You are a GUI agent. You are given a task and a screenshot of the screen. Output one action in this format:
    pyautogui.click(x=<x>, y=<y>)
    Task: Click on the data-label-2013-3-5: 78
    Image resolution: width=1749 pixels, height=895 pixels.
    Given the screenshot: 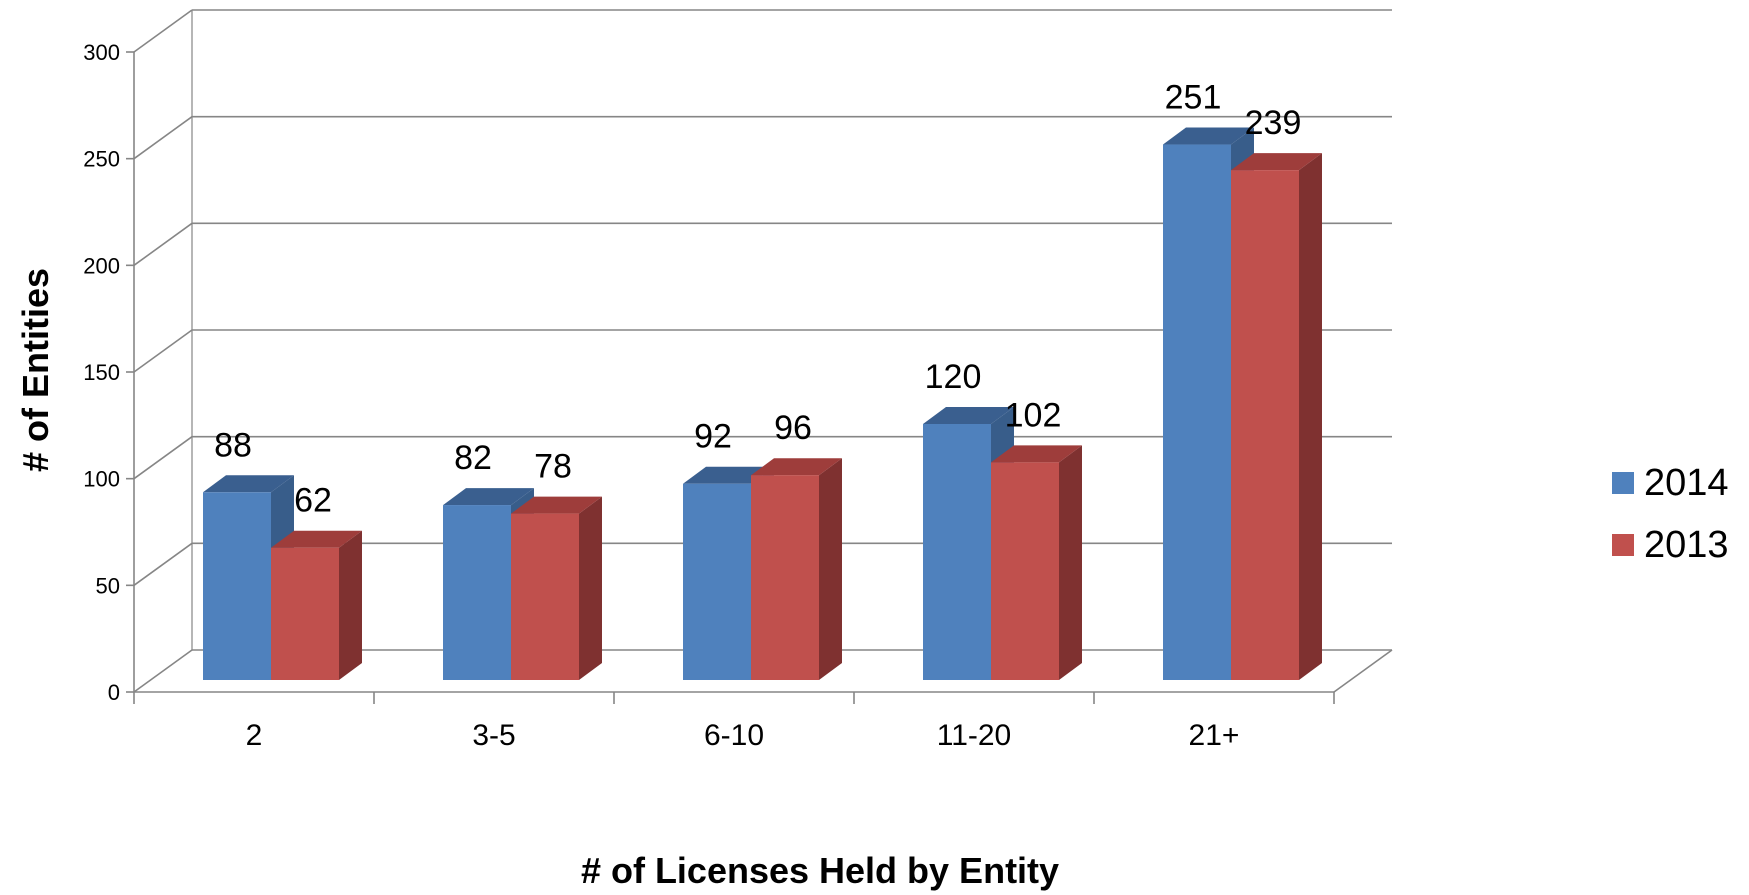 What is the action you would take?
    pyautogui.click(x=553, y=467)
    